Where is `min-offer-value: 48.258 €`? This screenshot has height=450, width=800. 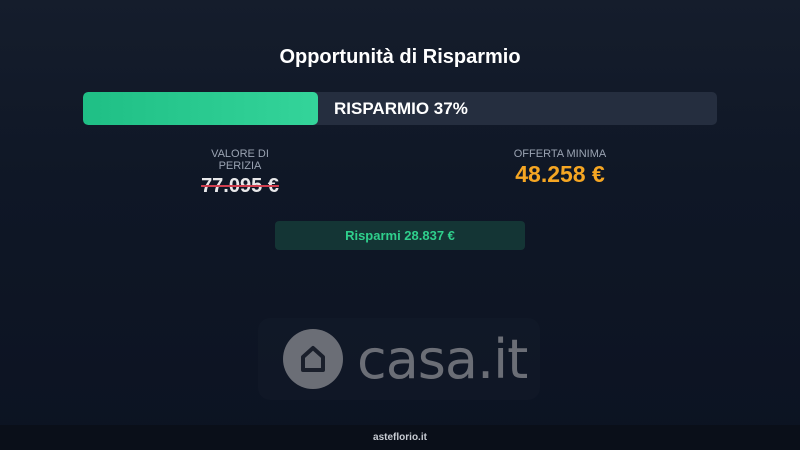 min-offer-value: 48.258 € is located at coordinates (560, 174).